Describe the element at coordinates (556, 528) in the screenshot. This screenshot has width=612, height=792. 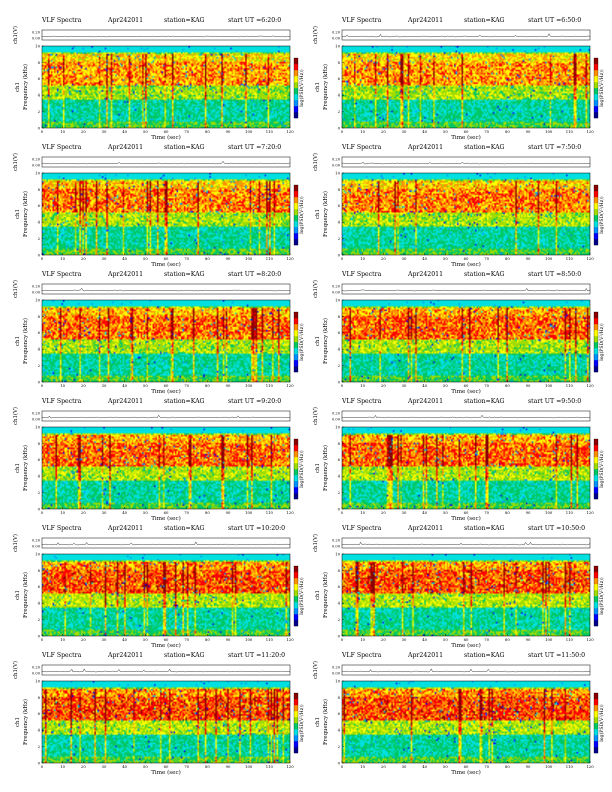
I see `panel-start-ut: start UT =10:50:0` at that location.